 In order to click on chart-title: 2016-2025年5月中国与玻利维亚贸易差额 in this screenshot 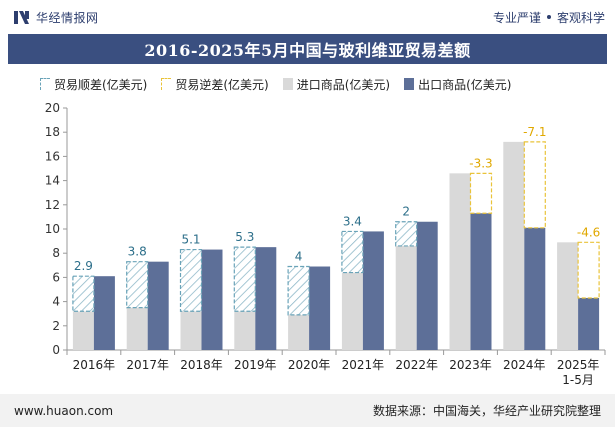, I will do `click(307, 49)`.